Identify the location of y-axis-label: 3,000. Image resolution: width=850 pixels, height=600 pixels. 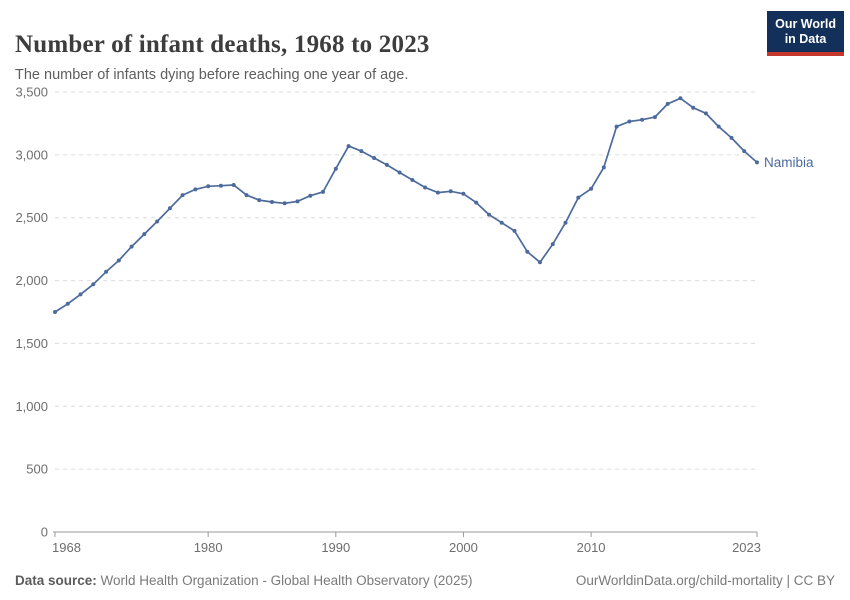
(31, 154).